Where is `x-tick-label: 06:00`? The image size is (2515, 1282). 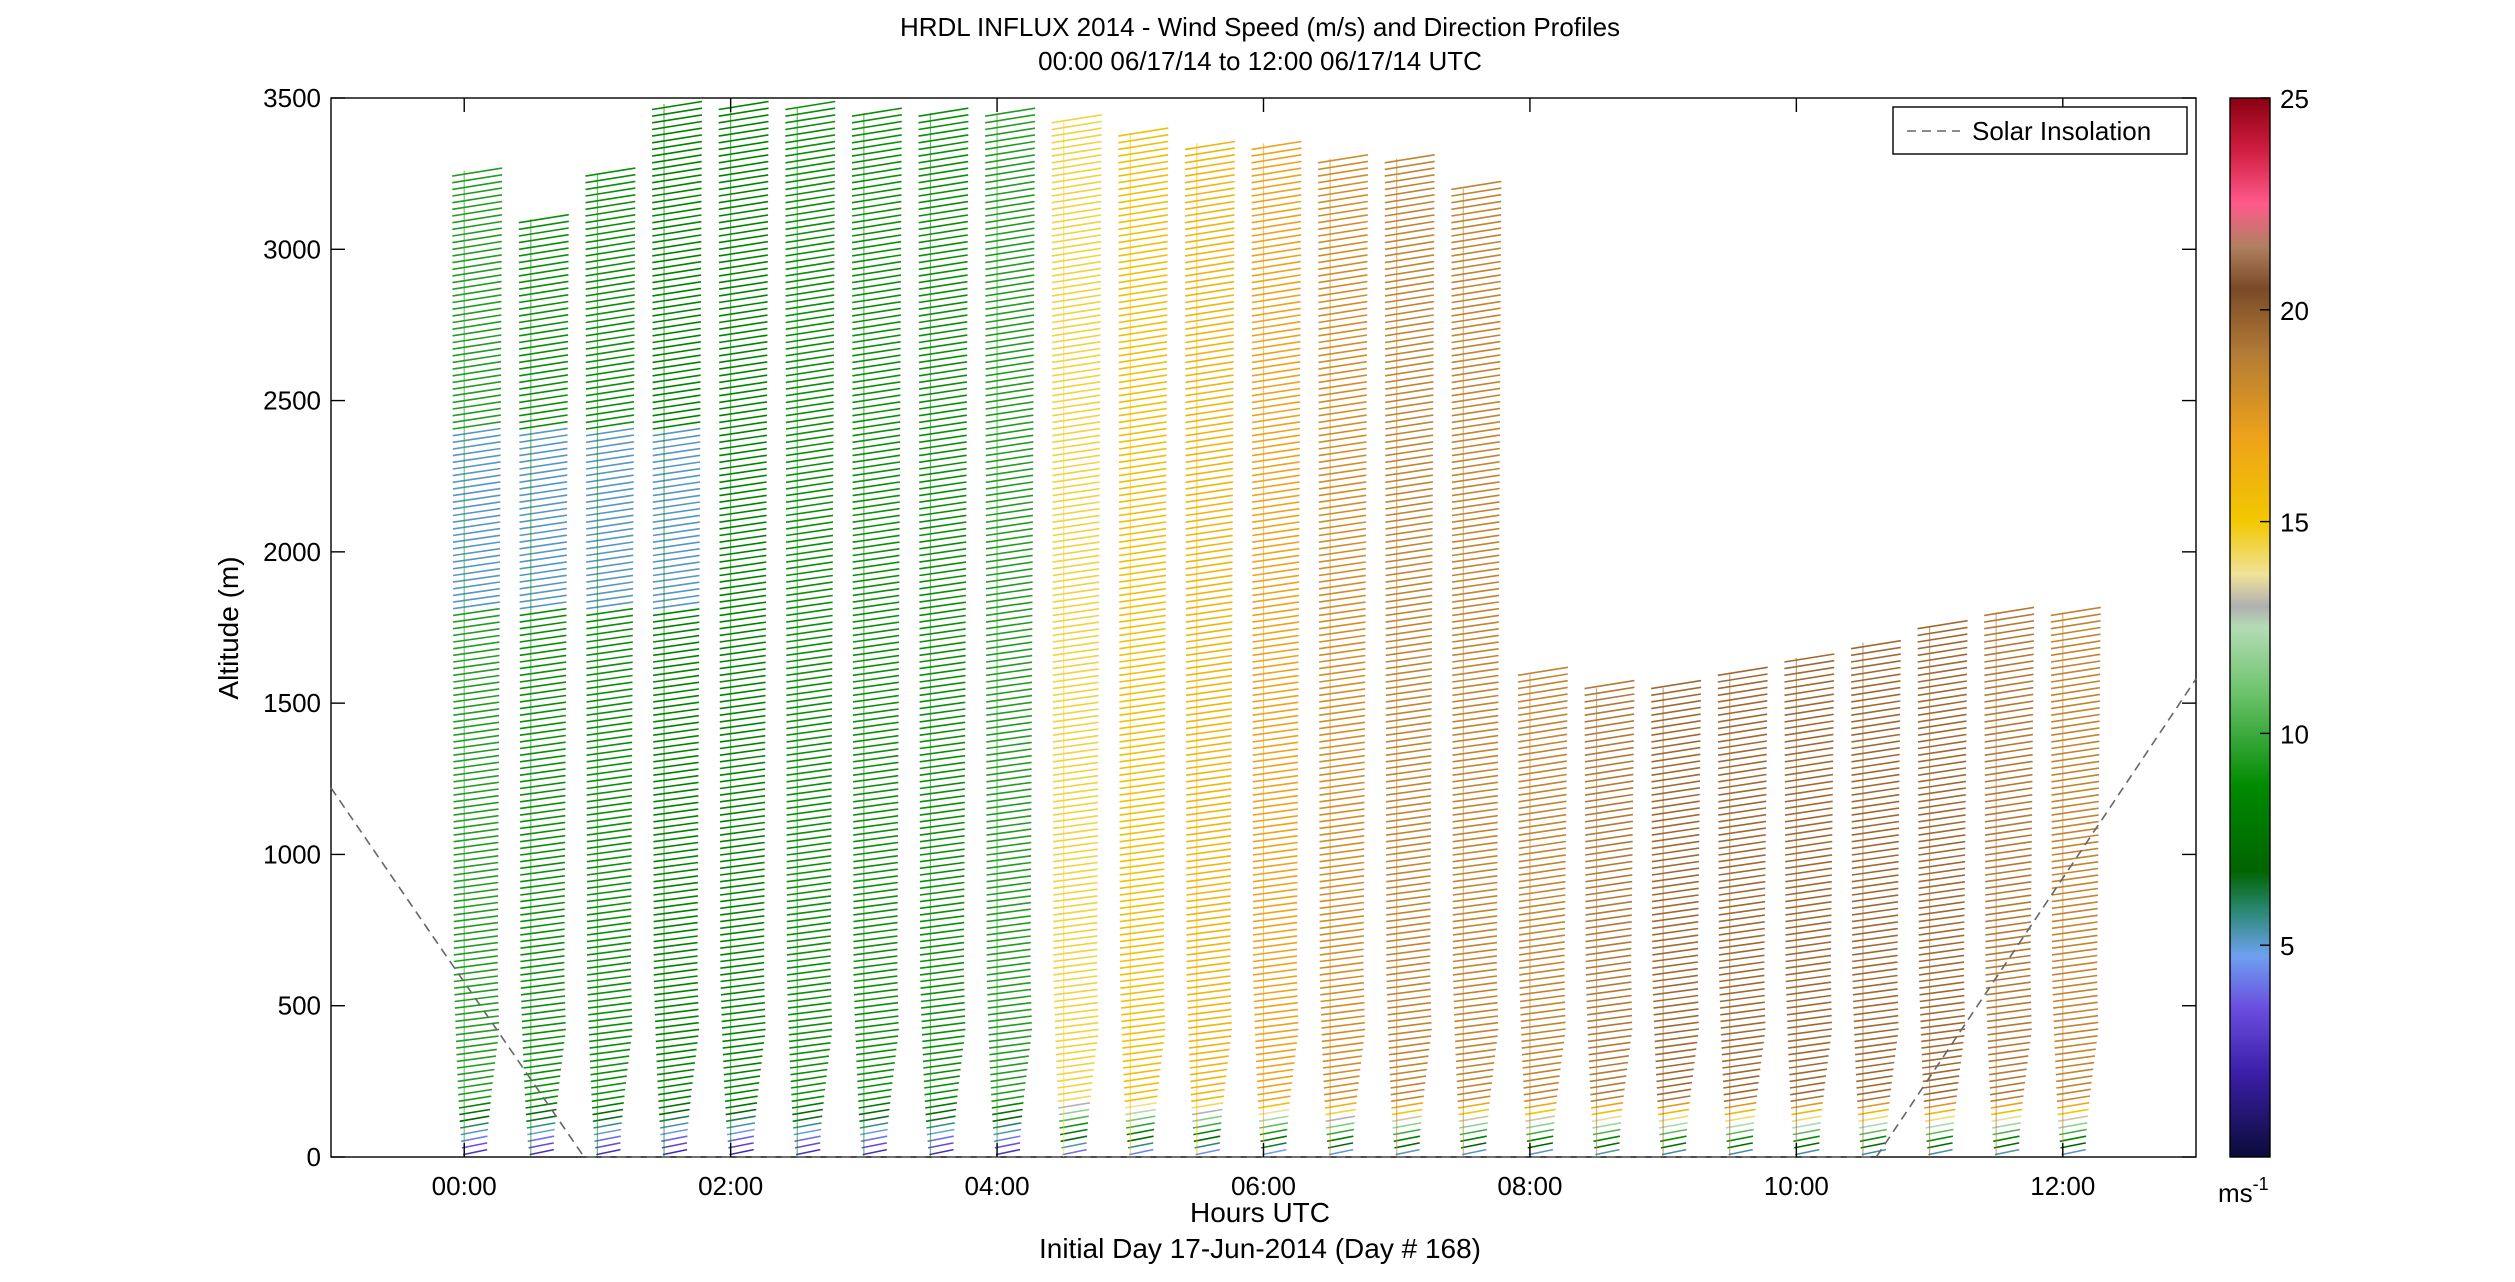
x-tick-label: 06:00 is located at coordinates (1263, 1186).